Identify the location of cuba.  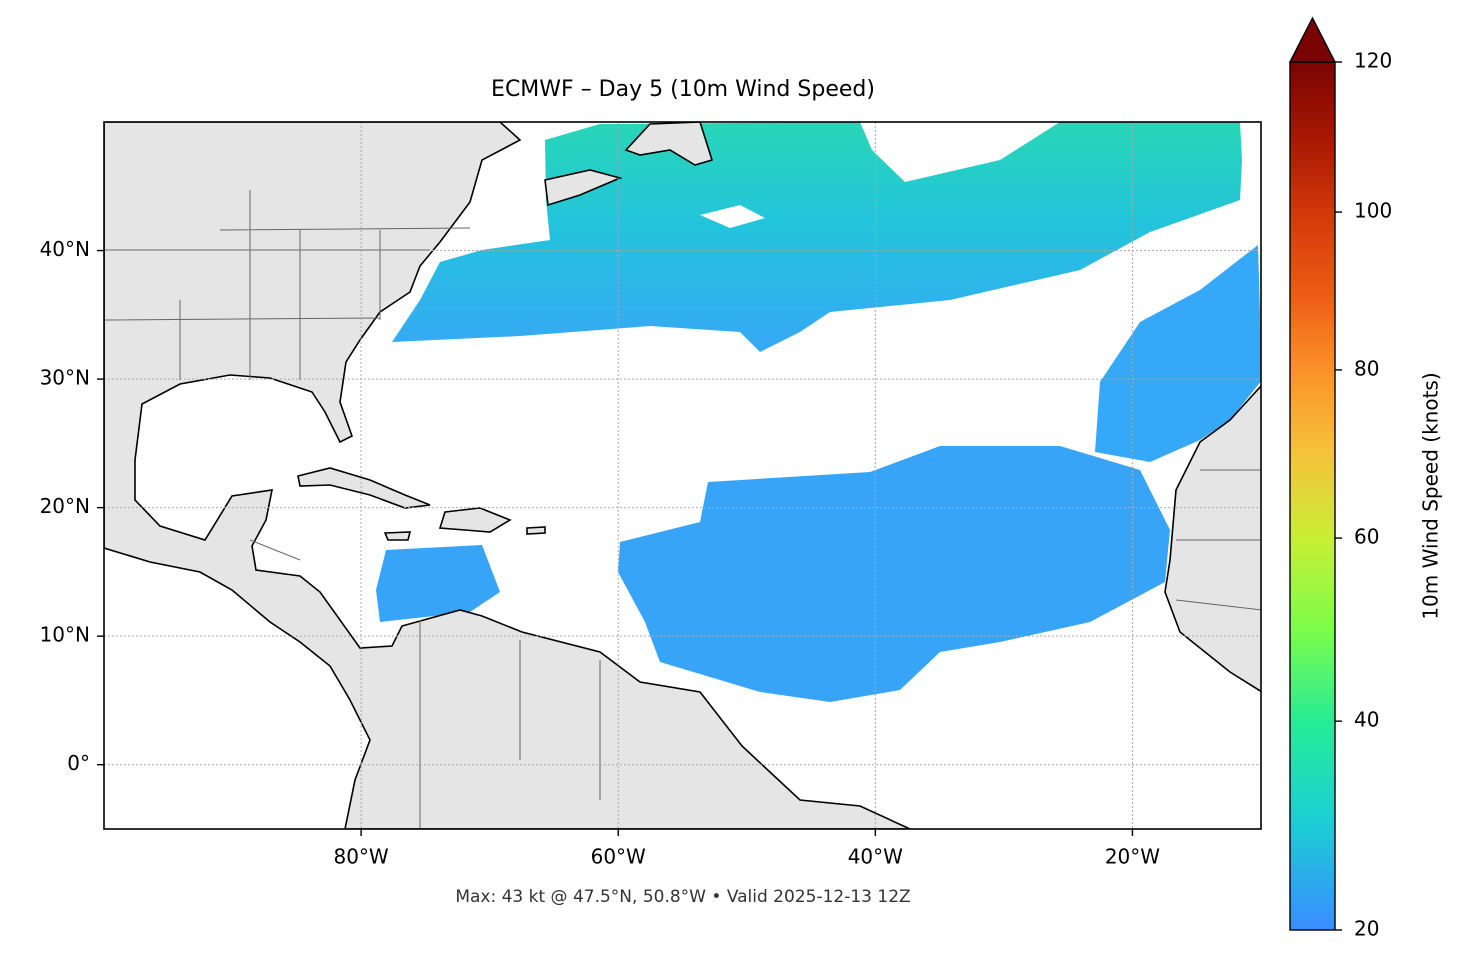
(364, 488).